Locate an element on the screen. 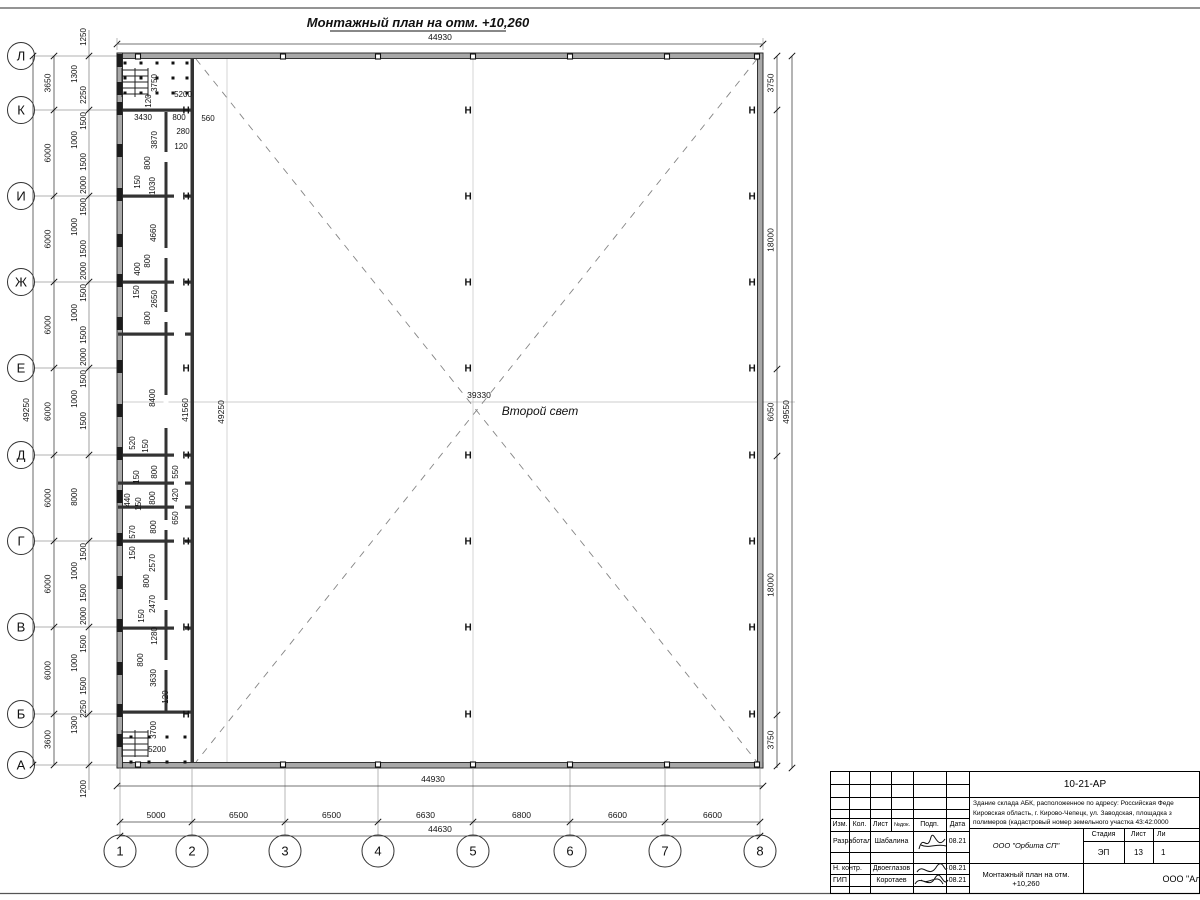  tb-col-kol: Кол. is located at coordinates (859, 824).